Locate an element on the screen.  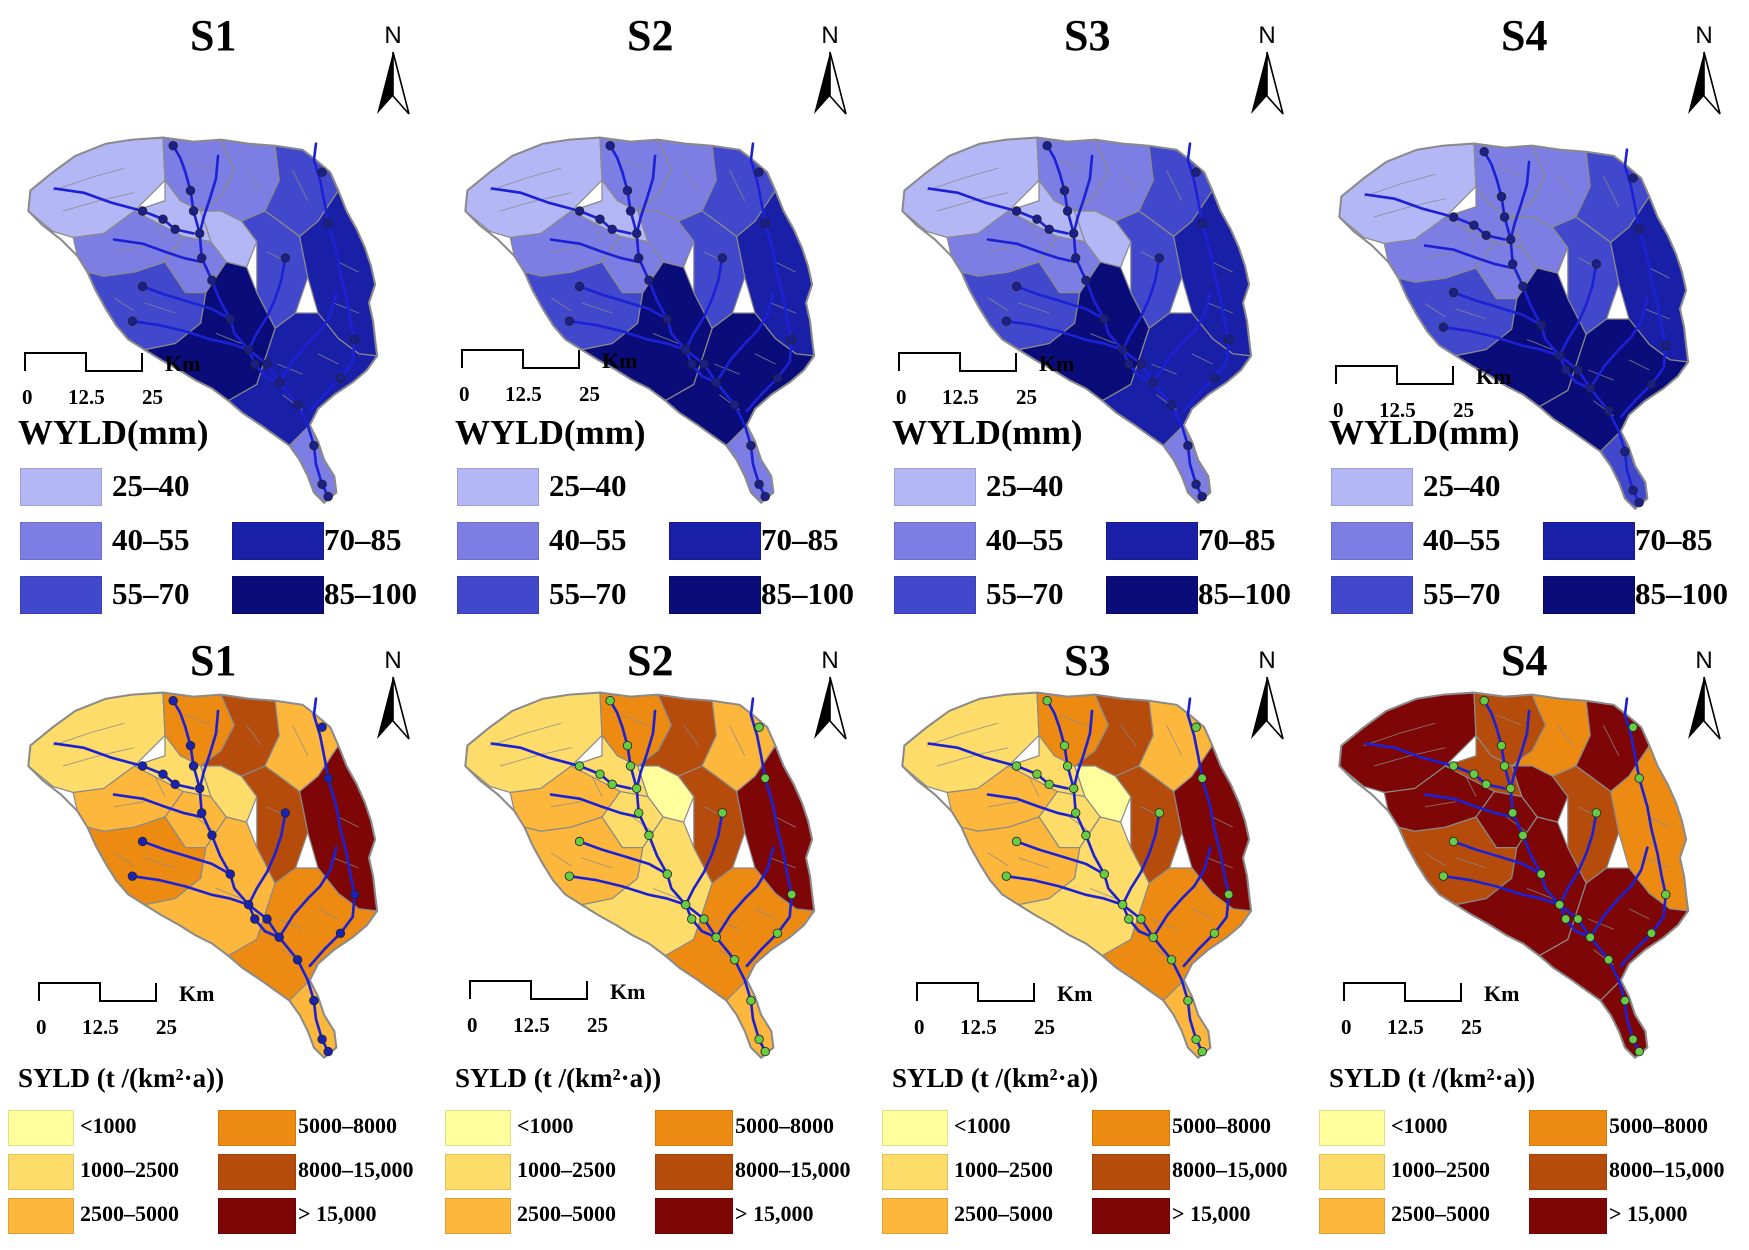
panel-title: S3 is located at coordinates (1087, 35).